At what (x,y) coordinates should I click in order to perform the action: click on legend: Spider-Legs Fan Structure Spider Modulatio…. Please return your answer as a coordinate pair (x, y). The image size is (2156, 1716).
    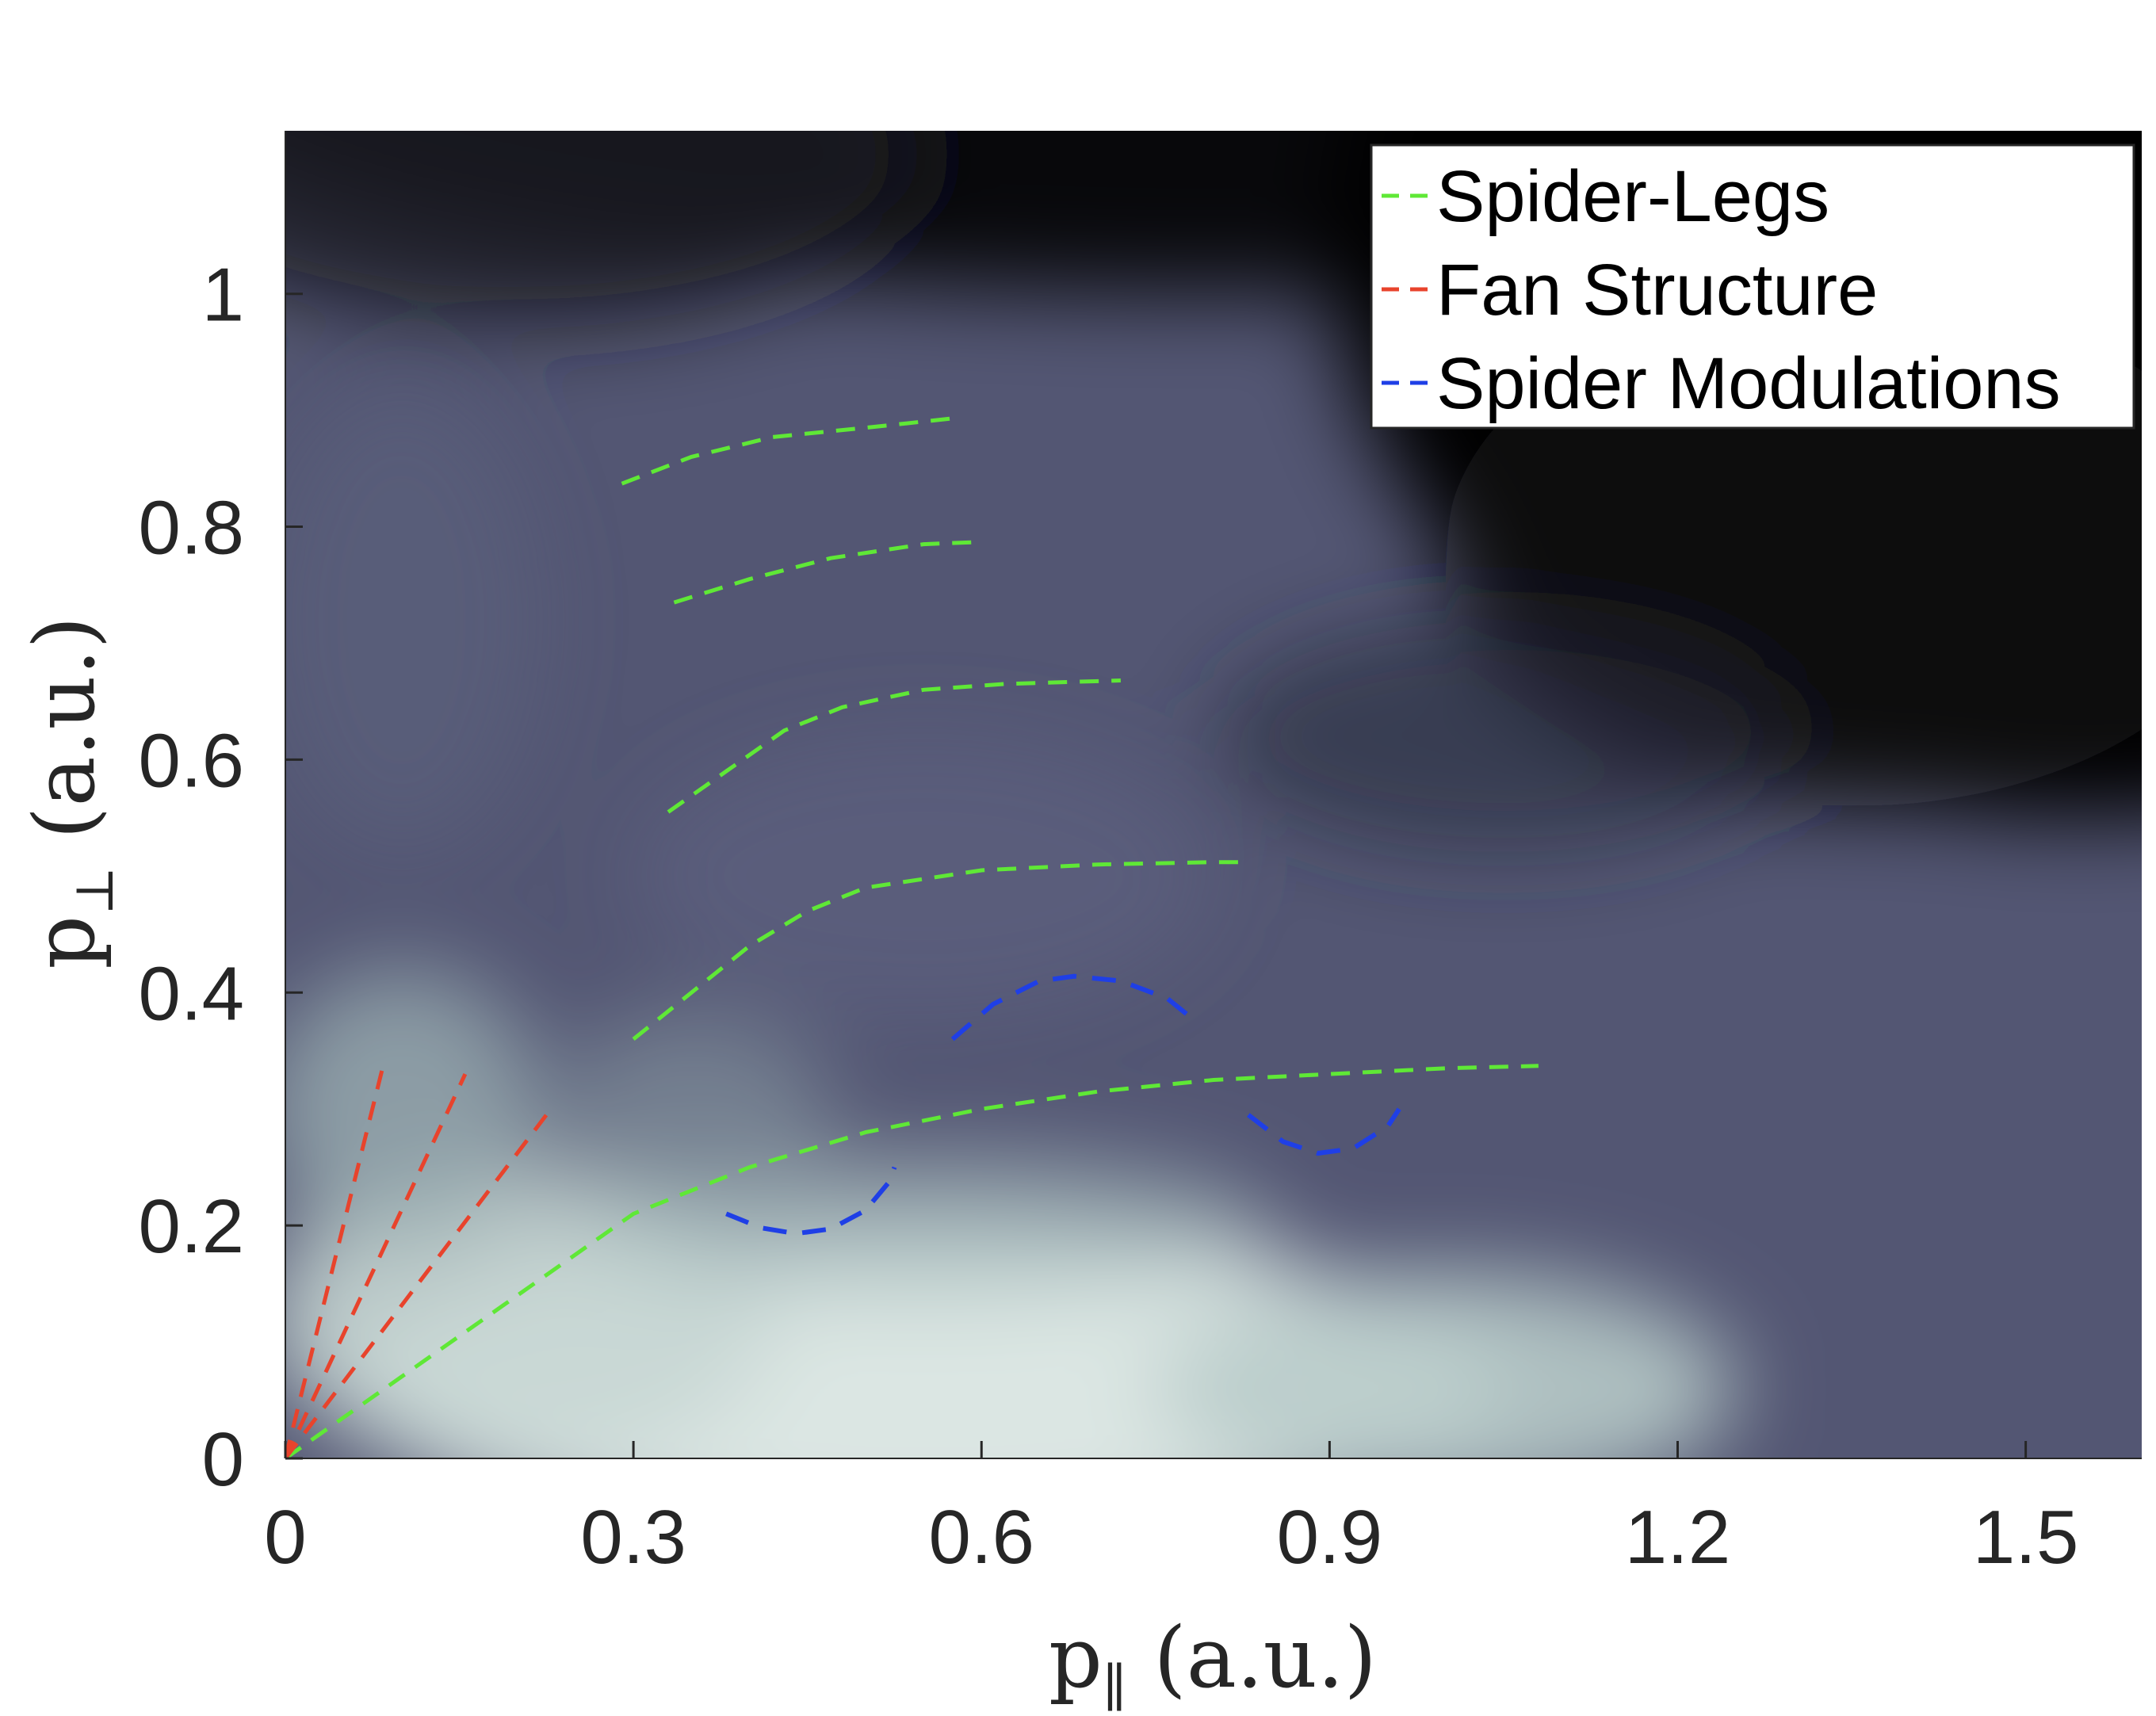
    Looking at the image, I should click on (1752, 286).